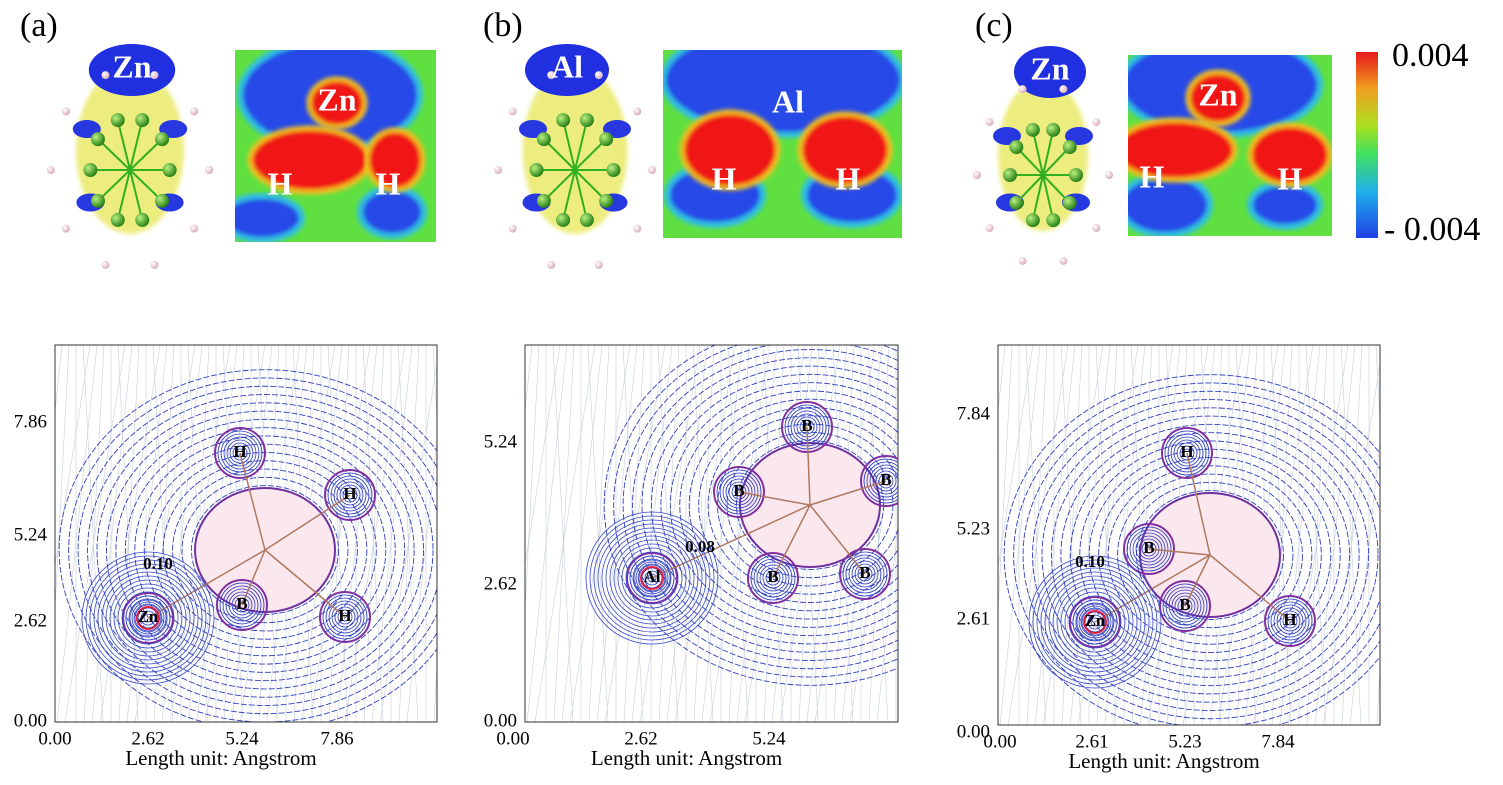 The width and height of the screenshot is (1503, 785). What do you see at coordinates (769, 738) in the screenshot?
I see `x-tick-label: 5.24` at bounding box center [769, 738].